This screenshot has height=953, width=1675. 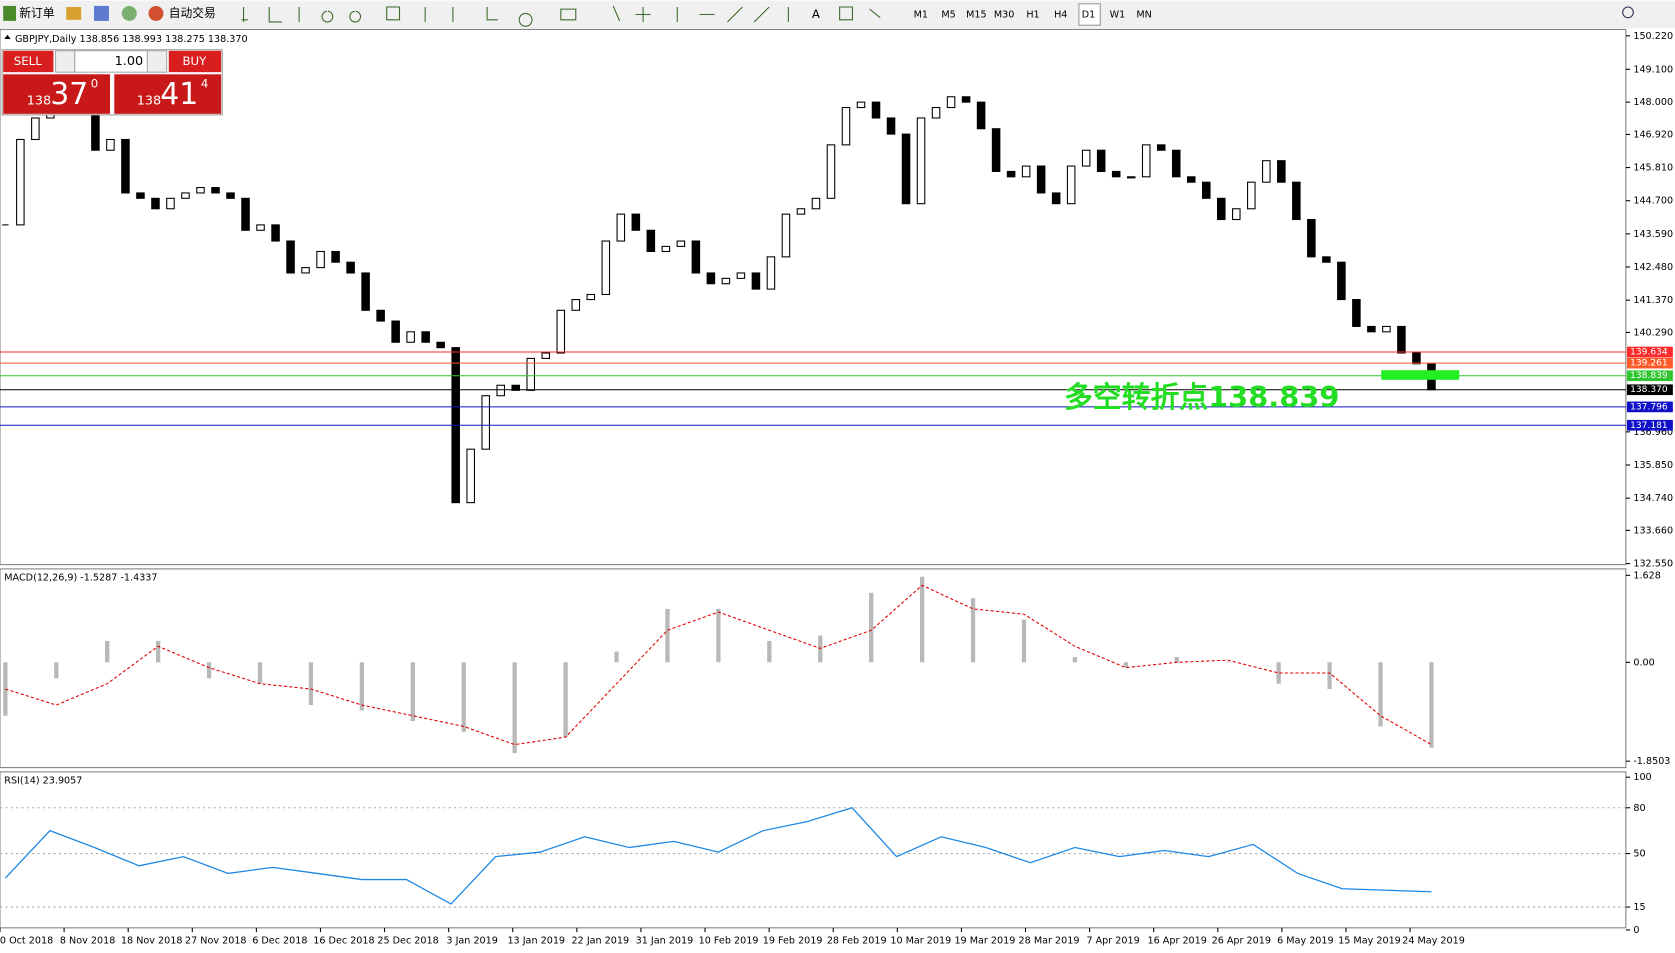 I want to click on timeframe: M5, so click(x=948, y=14).